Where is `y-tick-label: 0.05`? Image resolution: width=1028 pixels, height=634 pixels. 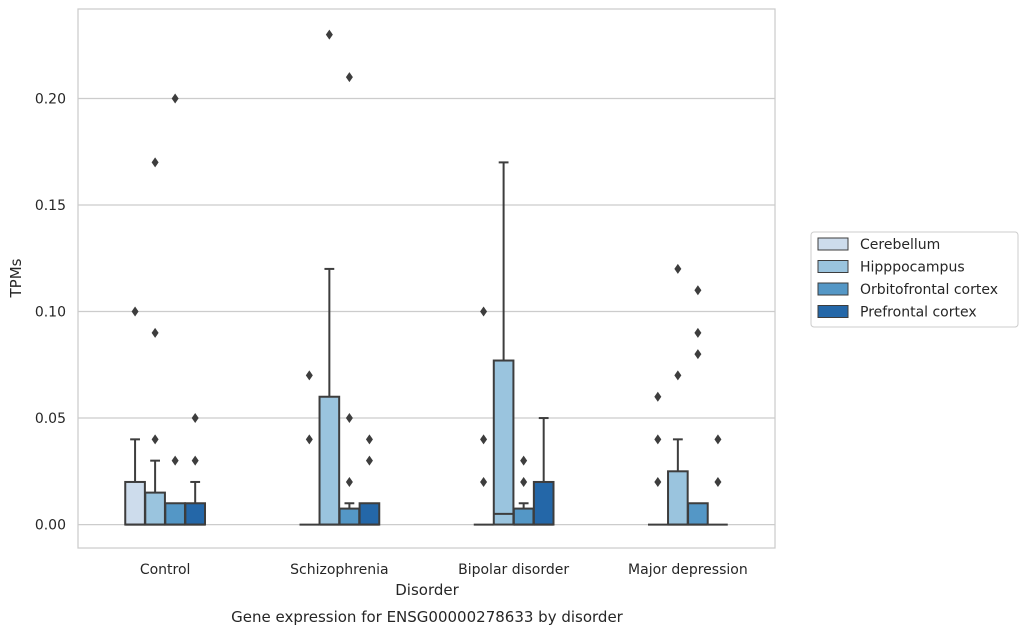 y-tick-label: 0.05 is located at coordinates (50, 419).